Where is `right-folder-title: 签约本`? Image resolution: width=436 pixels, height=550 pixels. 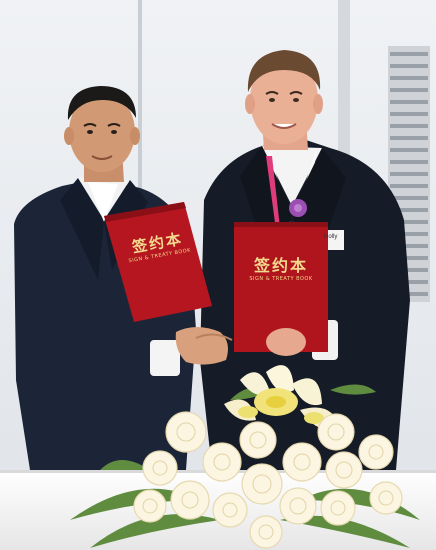 right-folder-title: 签约本 is located at coordinates (280, 265).